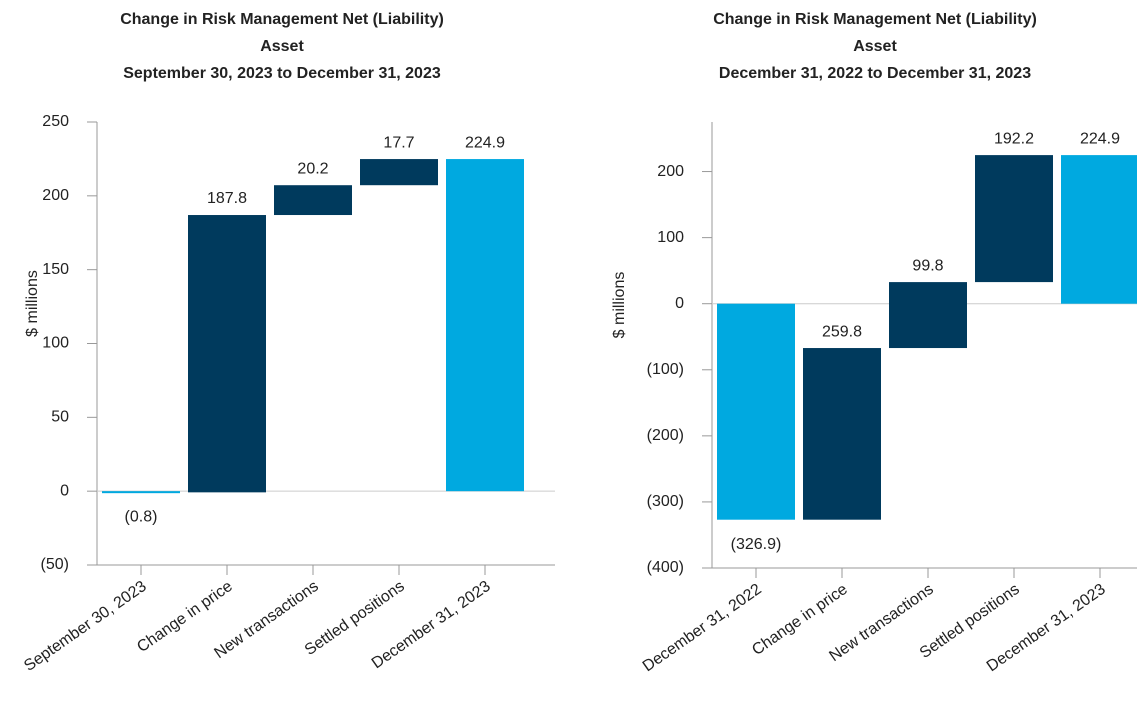  Describe the element at coordinates (55, 121) in the screenshot. I see `y-tick-label: 250` at that location.